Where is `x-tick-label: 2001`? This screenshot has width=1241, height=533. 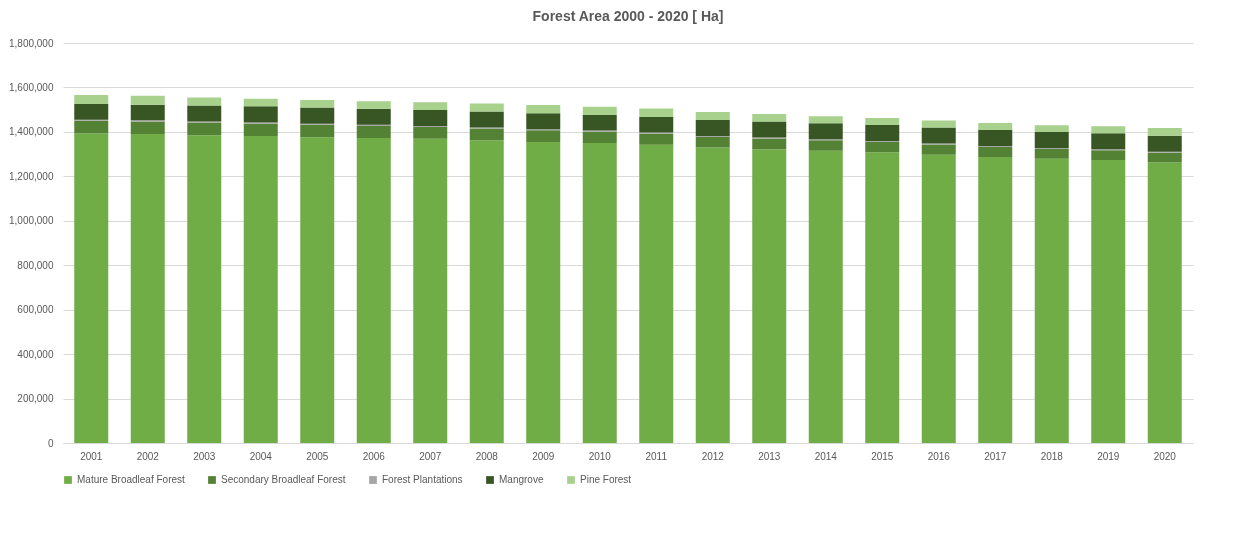 x-tick-label: 2001 is located at coordinates (91, 456).